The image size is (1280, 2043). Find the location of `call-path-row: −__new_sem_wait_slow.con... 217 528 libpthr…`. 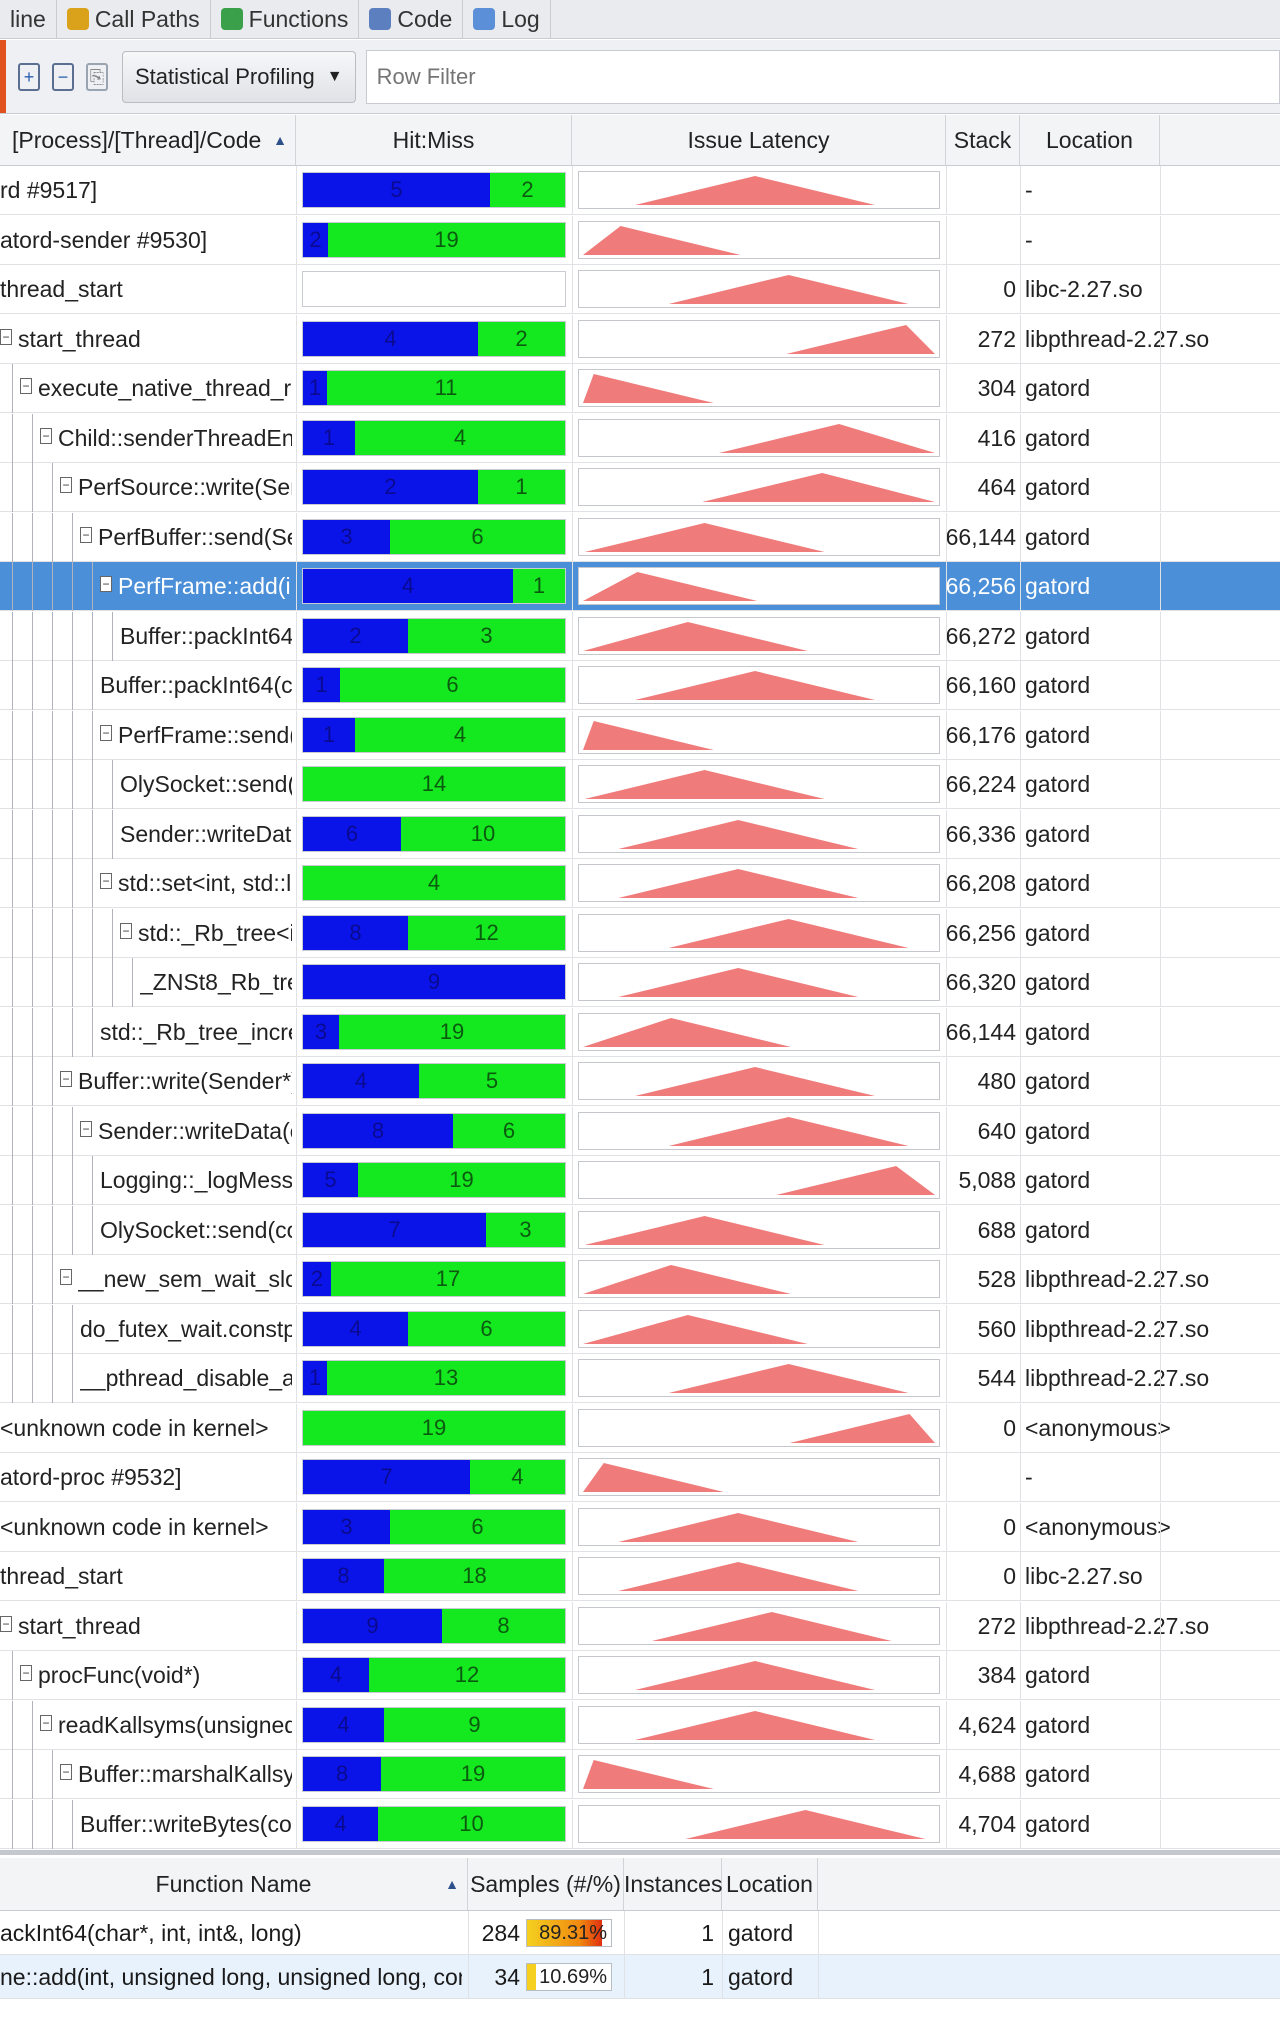

call-path-row: −__new_sem_wait_slow.con... 217 528 libpthr… is located at coordinates (640, 1279).